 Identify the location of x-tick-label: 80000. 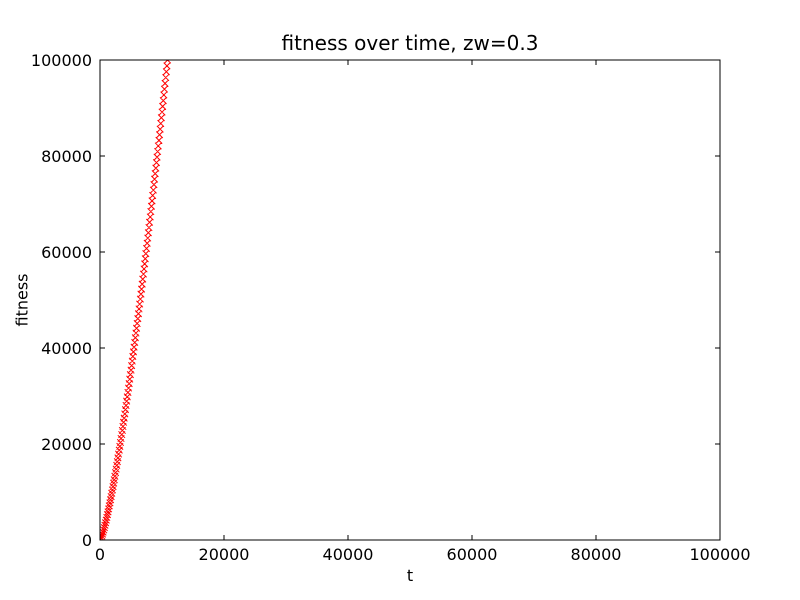
(596, 554).